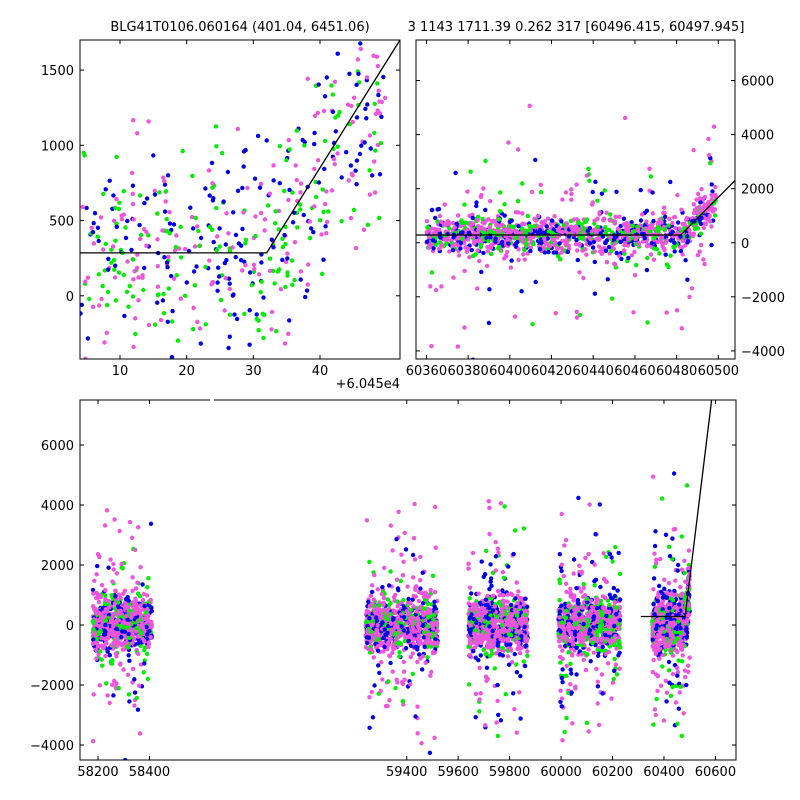 This screenshot has height=800, width=800. What do you see at coordinates (467, 371) in the screenshot?
I see `x-tick-label: 60380` at bounding box center [467, 371].